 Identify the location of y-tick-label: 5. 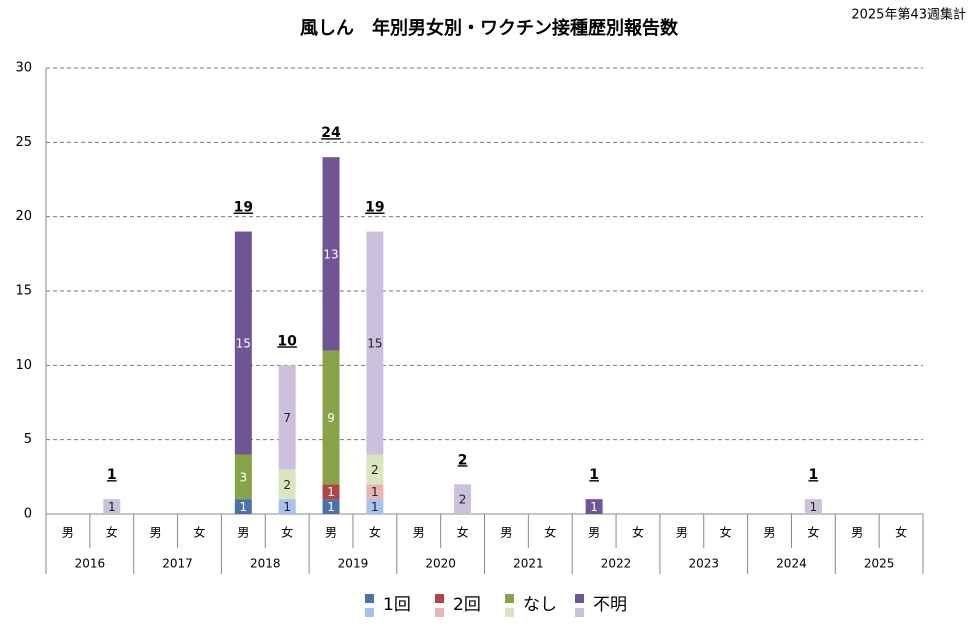
(28, 439).